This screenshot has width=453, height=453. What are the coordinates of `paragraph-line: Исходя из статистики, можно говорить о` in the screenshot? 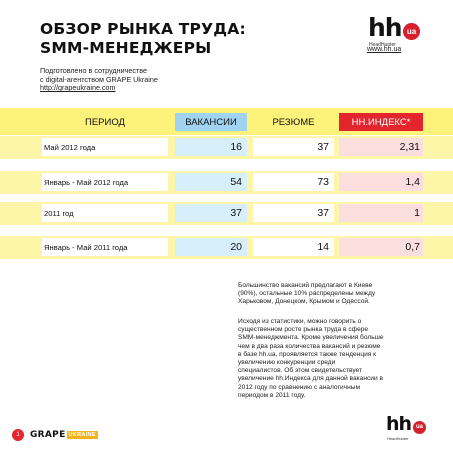 It's located at (300, 321).